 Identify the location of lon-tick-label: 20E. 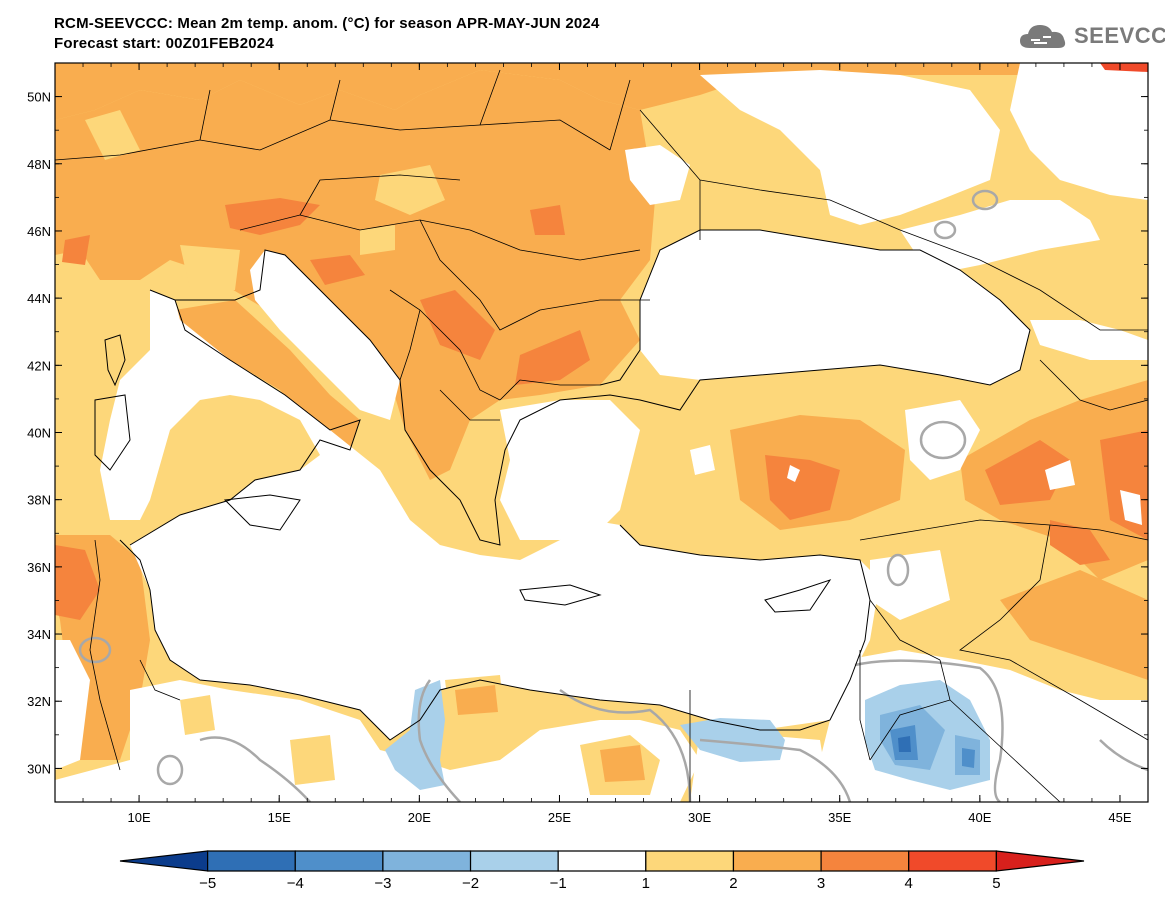
(419, 817).